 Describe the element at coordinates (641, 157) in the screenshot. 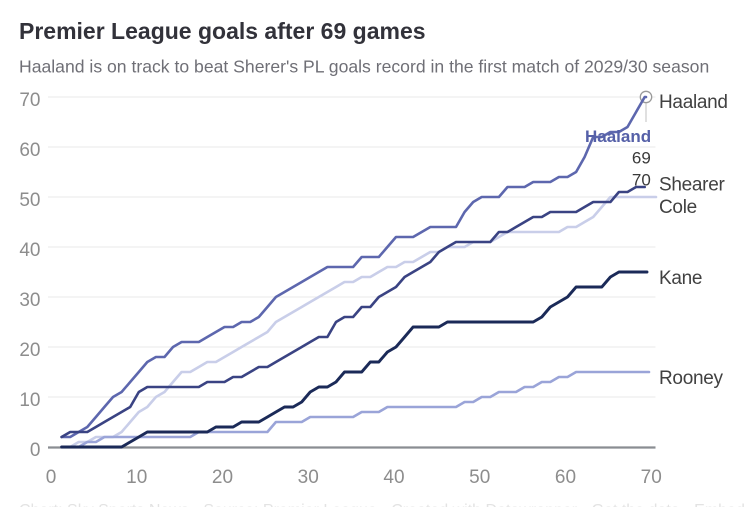

I see `svg-text: 69` at that location.